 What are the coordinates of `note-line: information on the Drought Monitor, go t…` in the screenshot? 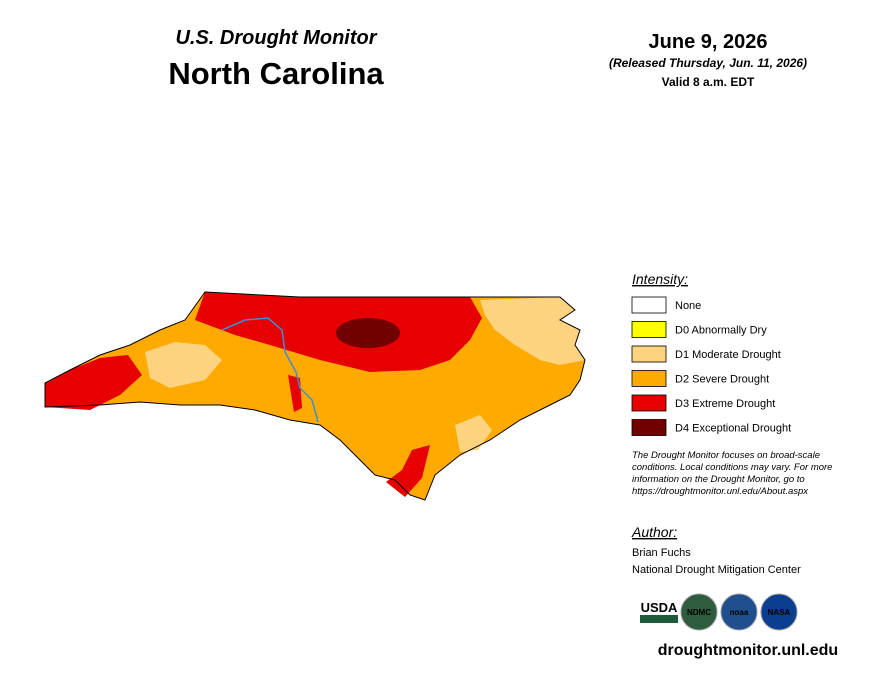 It's located at (718, 479).